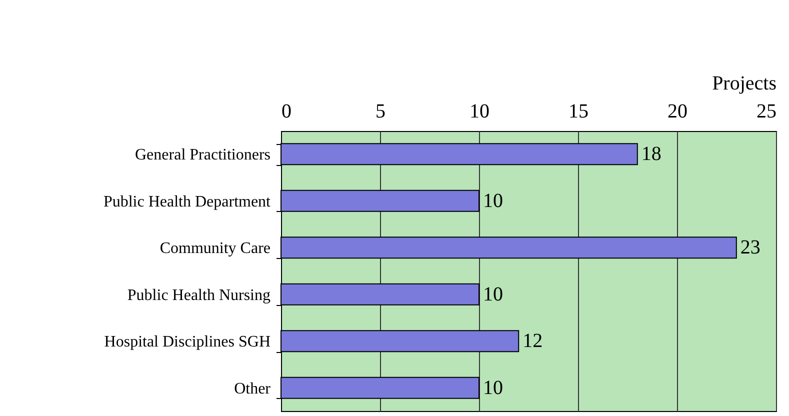 This screenshot has width=789, height=416. I want to click on y-tick-label: Community Care, so click(215, 249).